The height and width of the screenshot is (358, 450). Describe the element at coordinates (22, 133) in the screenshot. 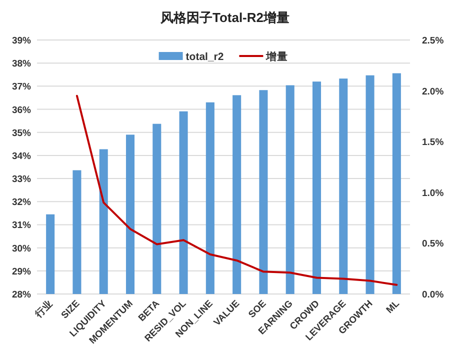

I see `y-tick-label: 35%` at that location.